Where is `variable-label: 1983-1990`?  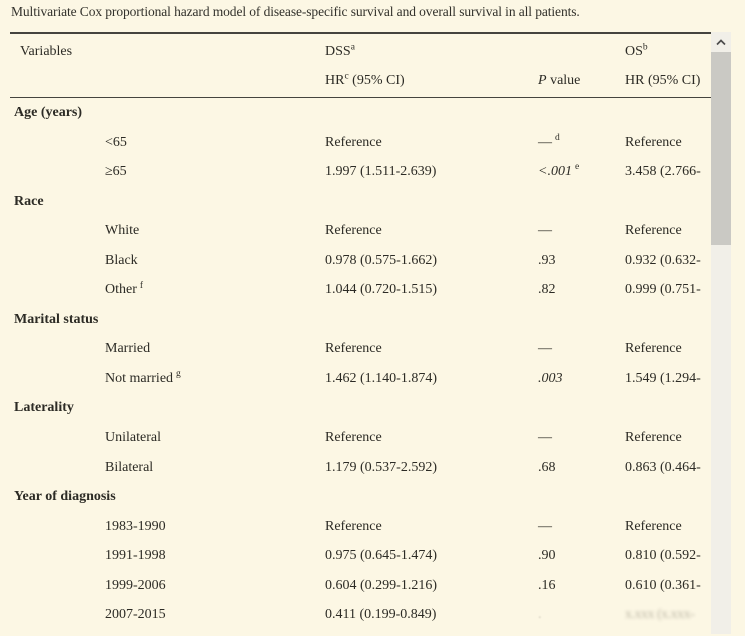
variable-label: 1983-1990 is located at coordinates (135, 526).